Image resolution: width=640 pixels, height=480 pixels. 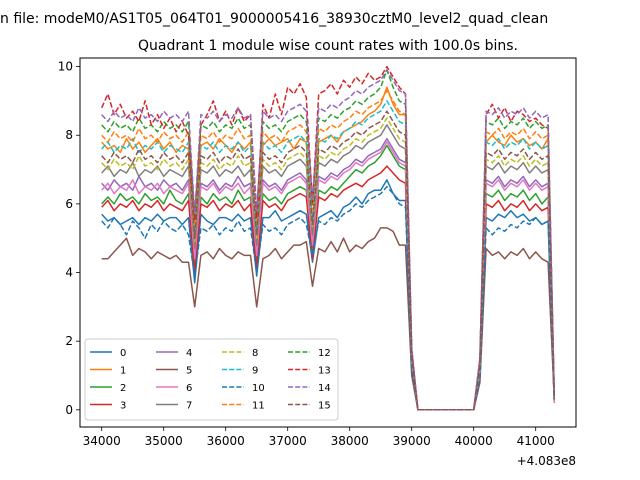 I want to click on x-tick-label: 38000, so click(x=350, y=441).